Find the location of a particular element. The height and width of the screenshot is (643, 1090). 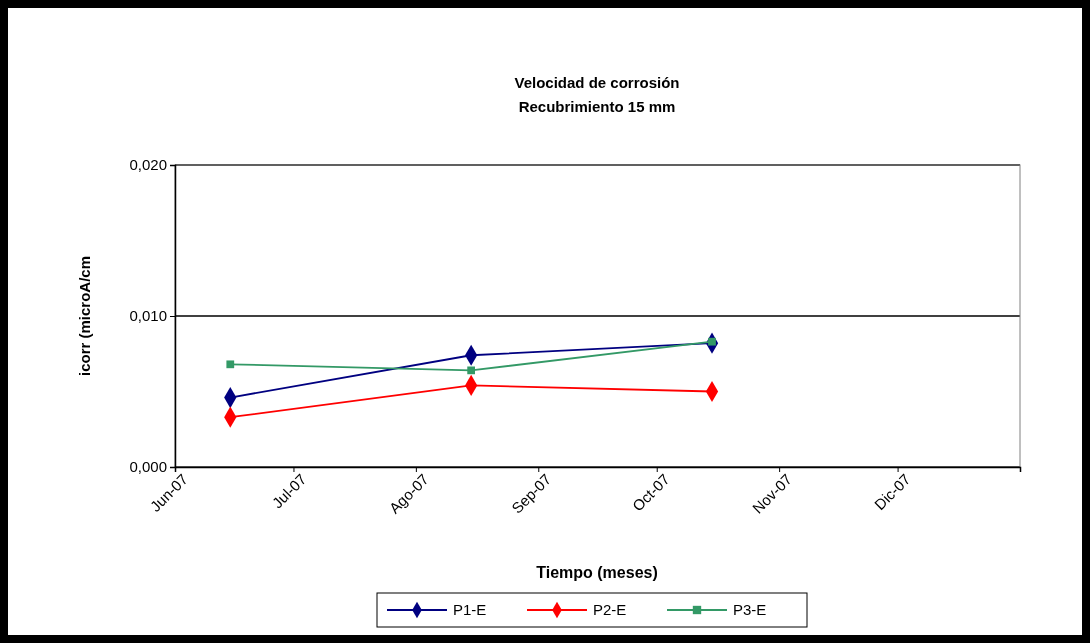

y-tick-label: 0,020 is located at coordinates (148, 165).